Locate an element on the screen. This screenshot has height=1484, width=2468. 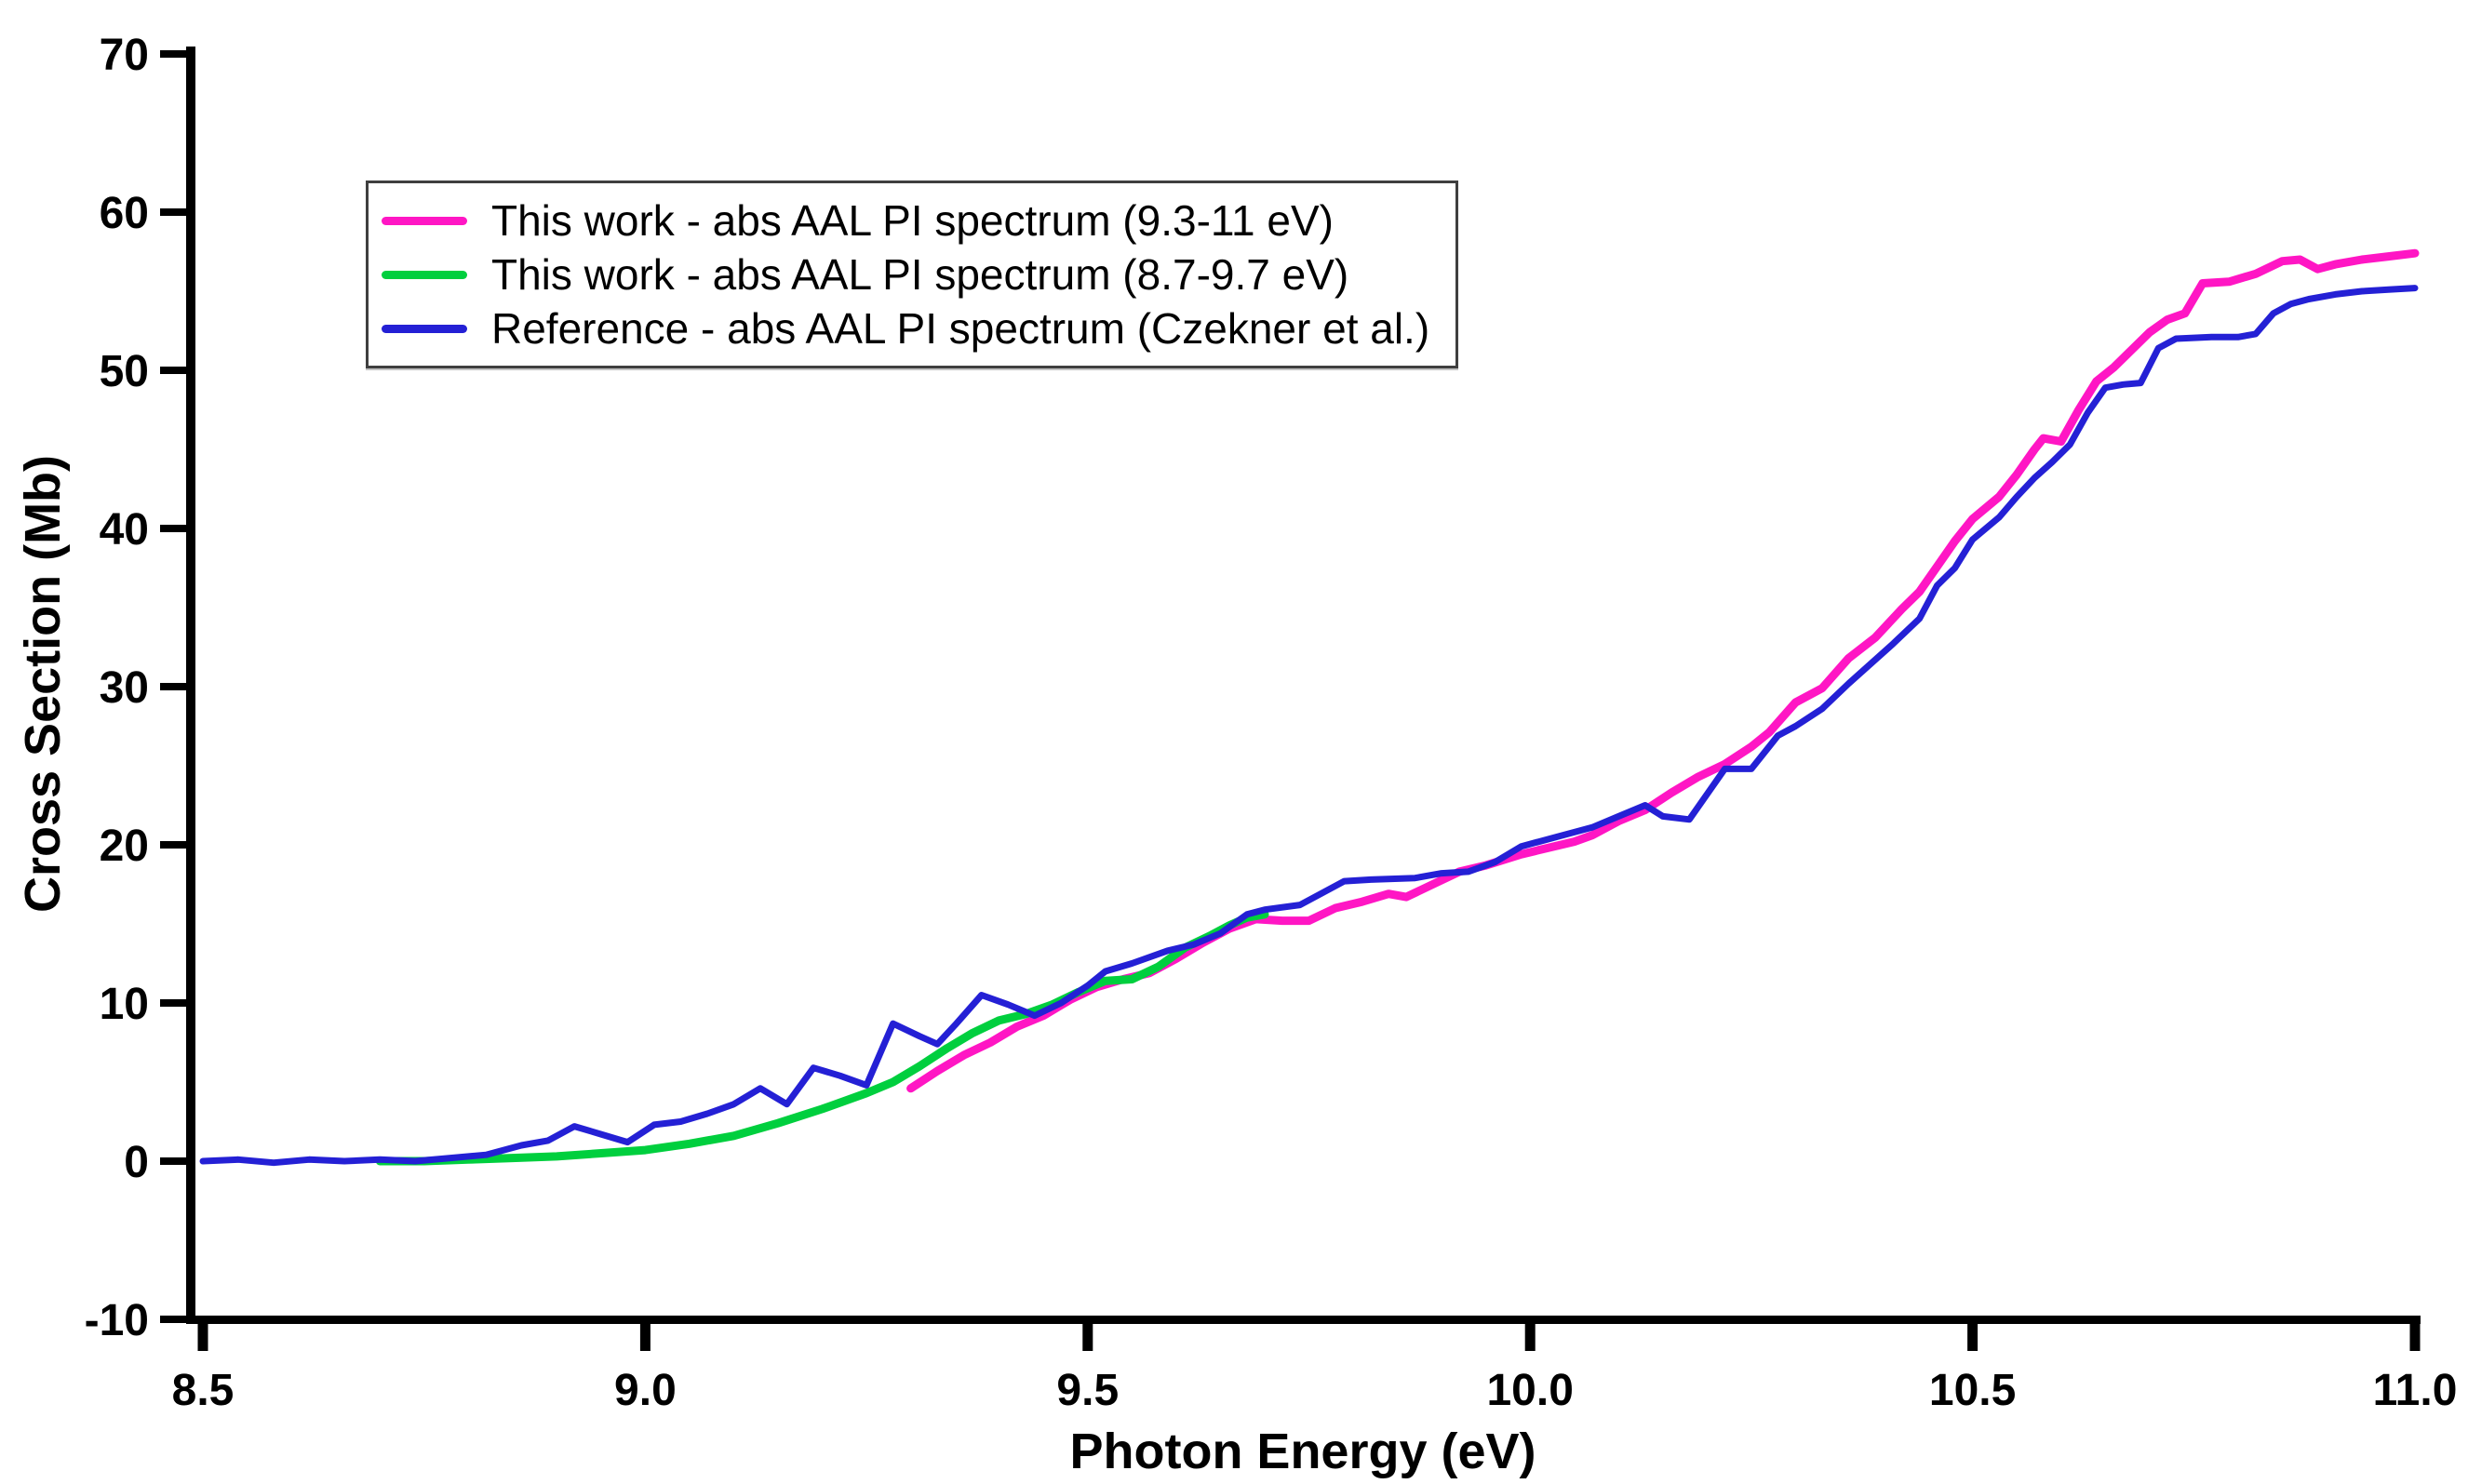
x-axis-spine is located at coordinates (1303, 1320).